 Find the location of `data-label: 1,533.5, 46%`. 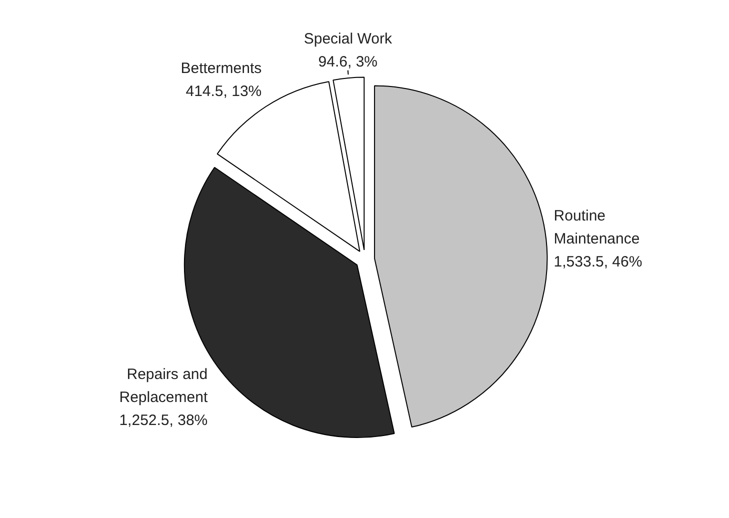

data-label: 1,533.5, 46% is located at coordinates (598, 261).